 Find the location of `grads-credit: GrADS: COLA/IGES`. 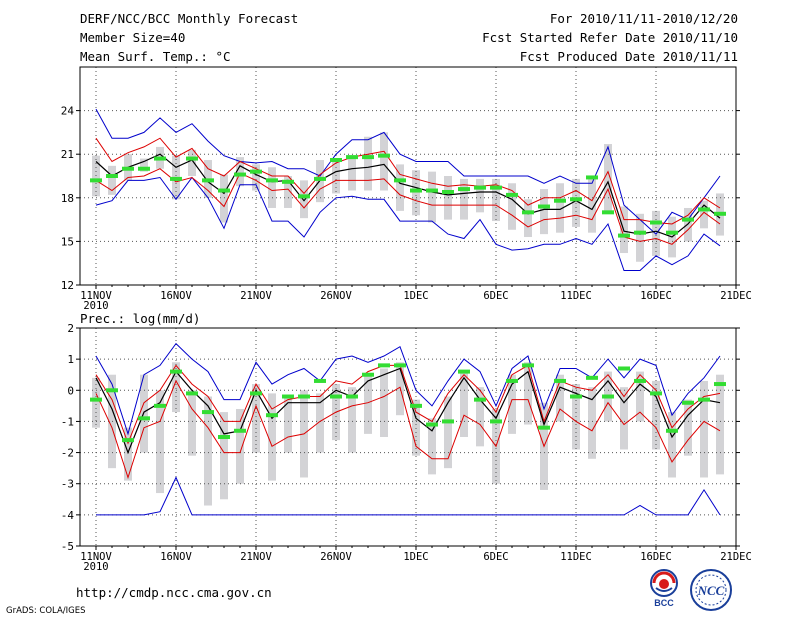

grads-credit: GrADS: COLA/IGES is located at coordinates (46, 611).